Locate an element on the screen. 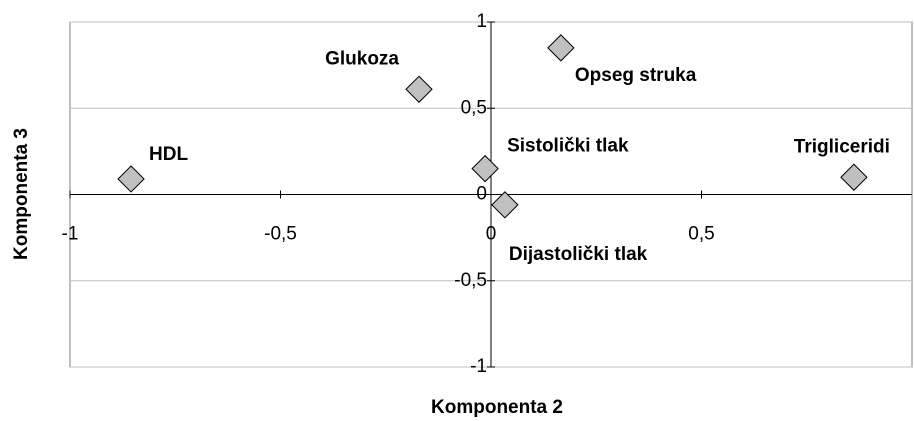  y-tick-label: 1 is located at coordinates (481, 21).